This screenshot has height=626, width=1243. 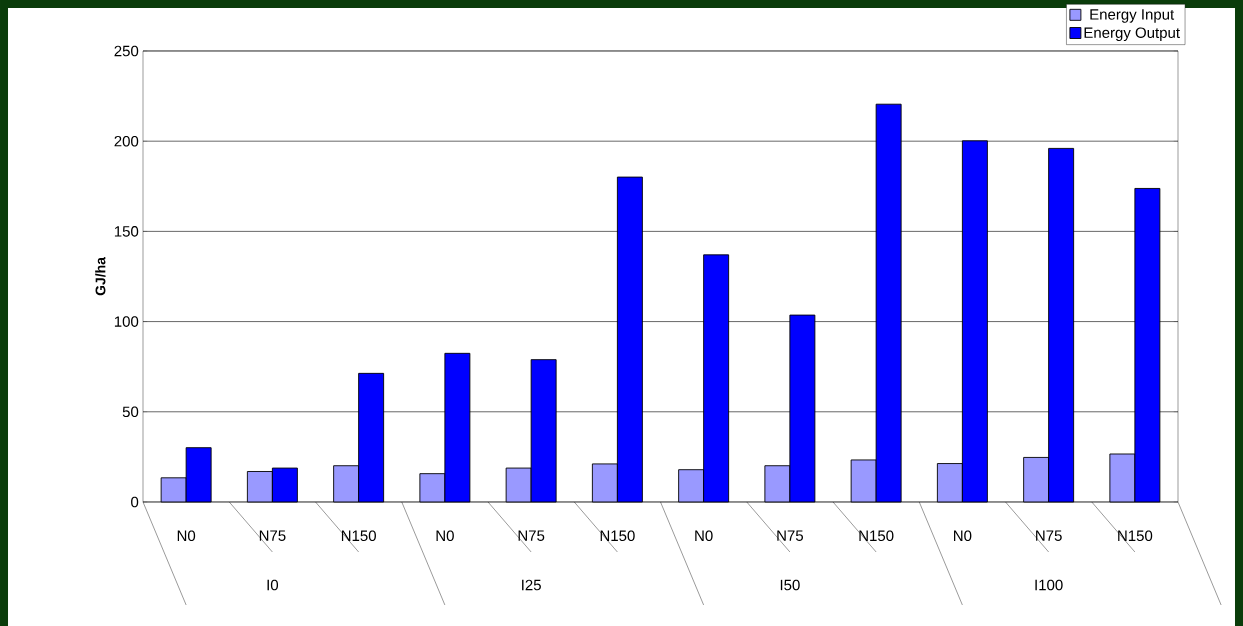 I want to click on text: I100, so click(x=1049, y=585).